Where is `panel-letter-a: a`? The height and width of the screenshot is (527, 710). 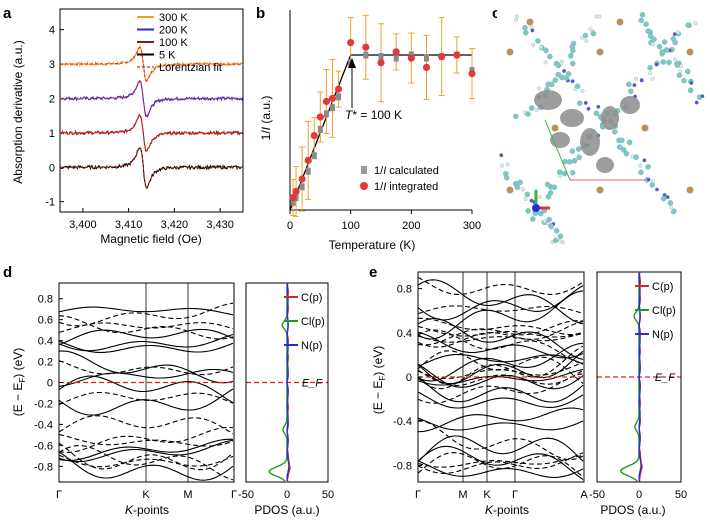
panel-letter-a: a is located at coordinates (7, 13).